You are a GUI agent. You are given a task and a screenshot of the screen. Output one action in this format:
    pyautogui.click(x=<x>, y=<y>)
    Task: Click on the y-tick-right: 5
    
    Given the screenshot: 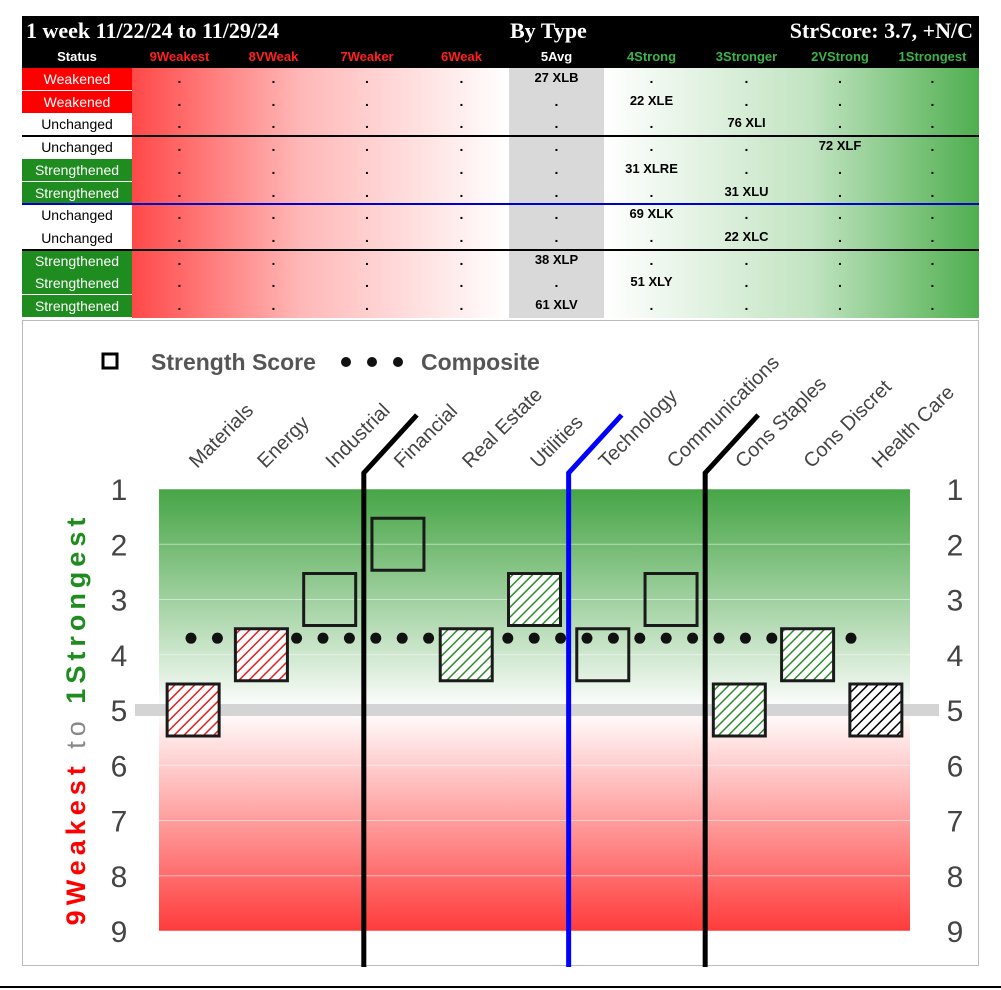 What is the action you would take?
    pyautogui.click(x=955, y=711)
    